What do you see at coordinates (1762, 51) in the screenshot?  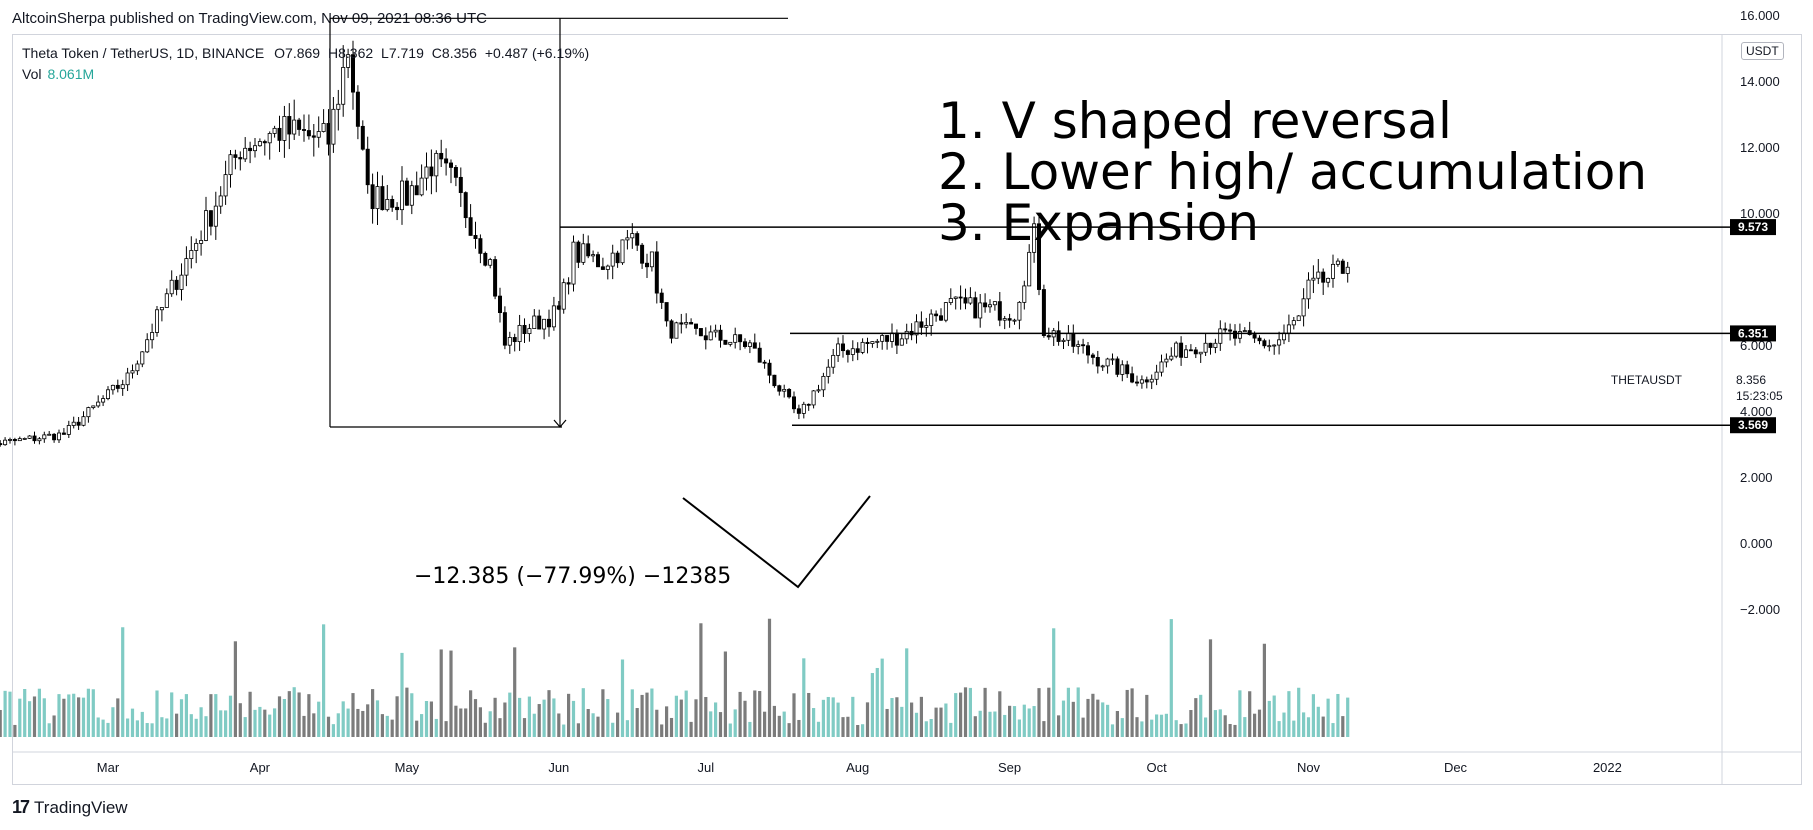 I see `currency-unit-button: USDT` at bounding box center [1762, 51].